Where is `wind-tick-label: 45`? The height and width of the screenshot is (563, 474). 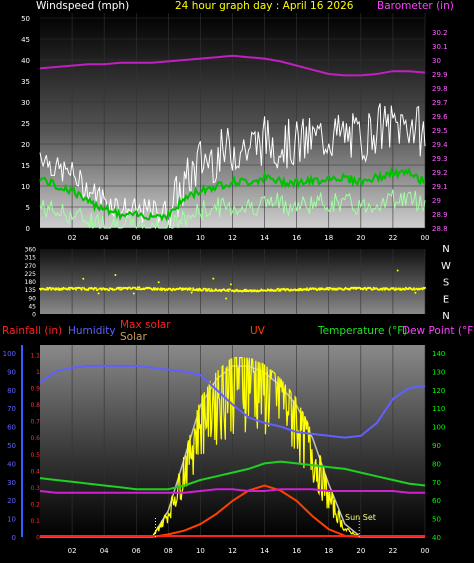 wind-tick-label: 45 is located at coordinates (25, 40).